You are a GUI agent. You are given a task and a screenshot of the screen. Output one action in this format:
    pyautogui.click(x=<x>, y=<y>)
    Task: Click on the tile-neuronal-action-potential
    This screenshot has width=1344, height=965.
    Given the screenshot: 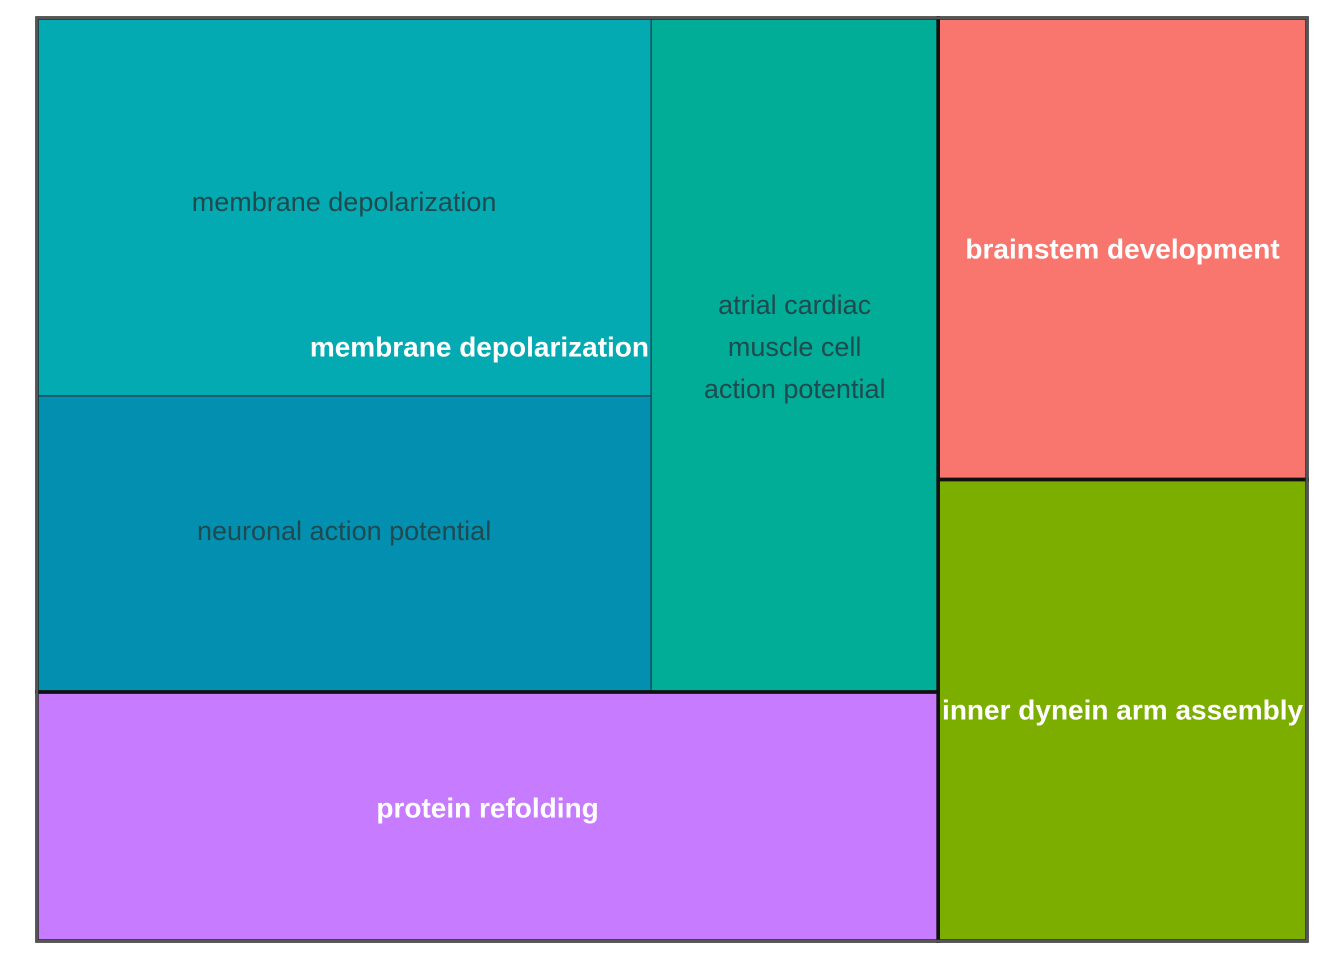 What is the action you would take?
    pyautogui.click(x=344, y=544)
    